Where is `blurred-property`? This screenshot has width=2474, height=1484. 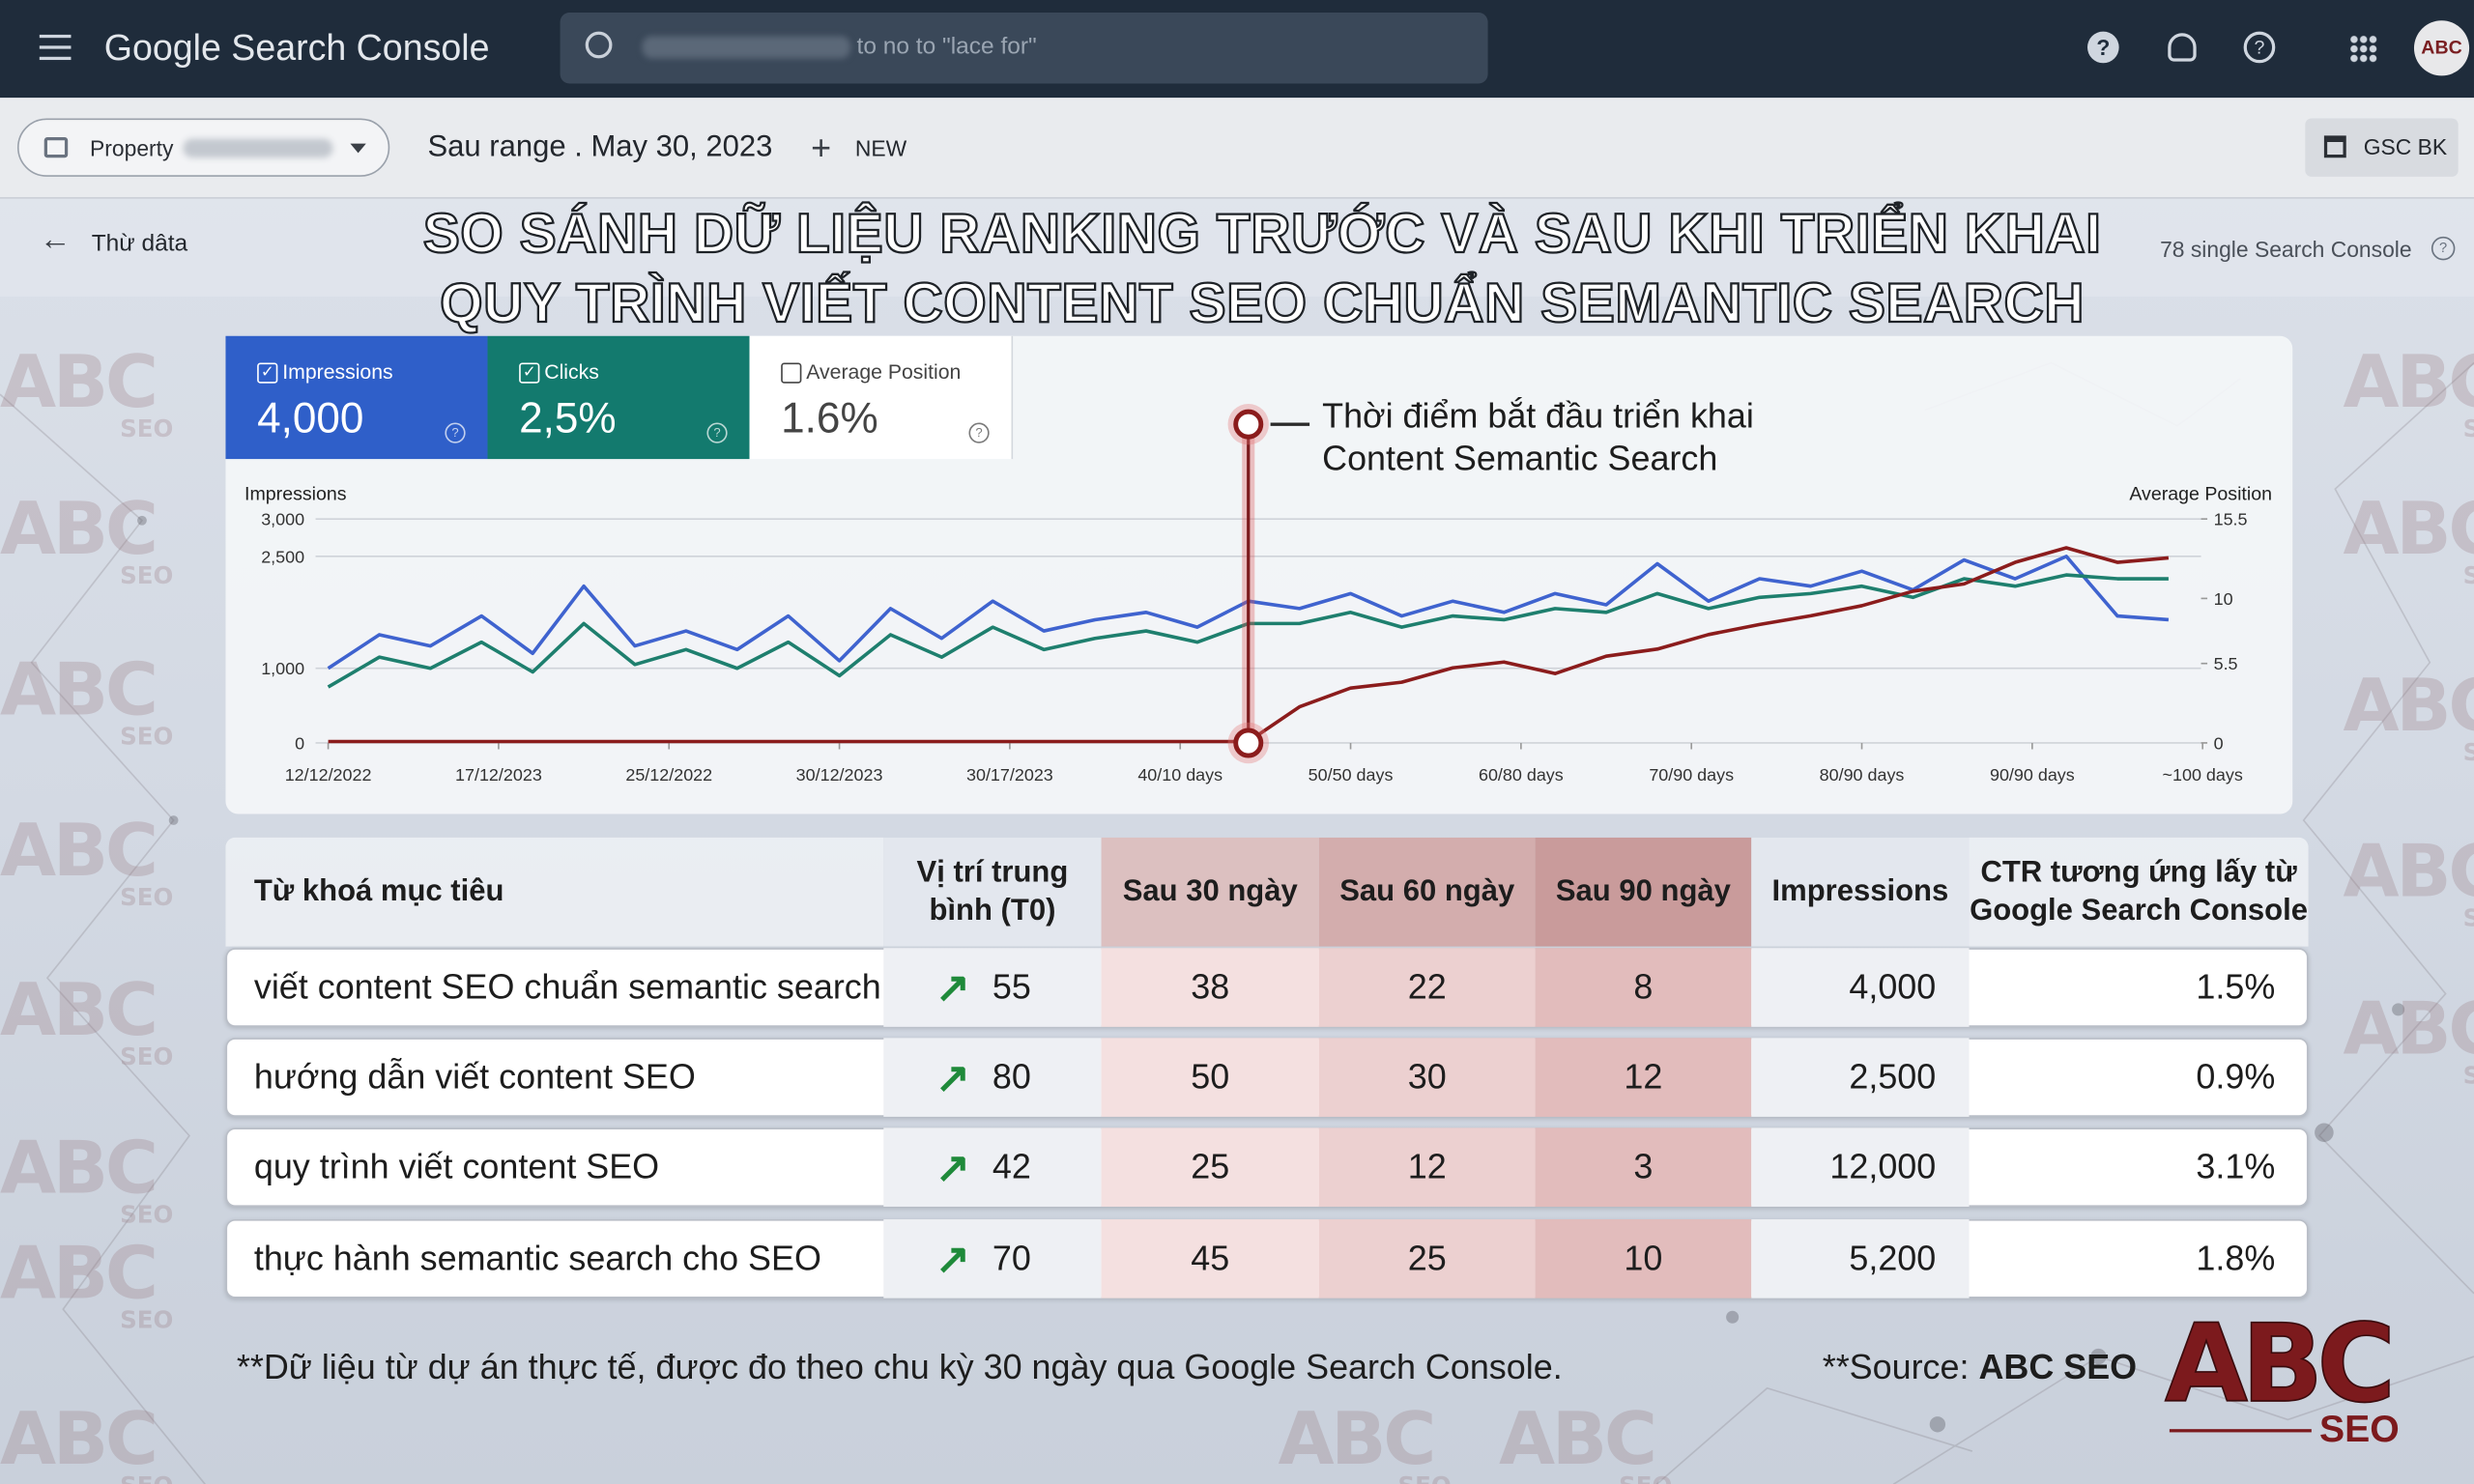 blurred-property is located at coordinates (258, 148).